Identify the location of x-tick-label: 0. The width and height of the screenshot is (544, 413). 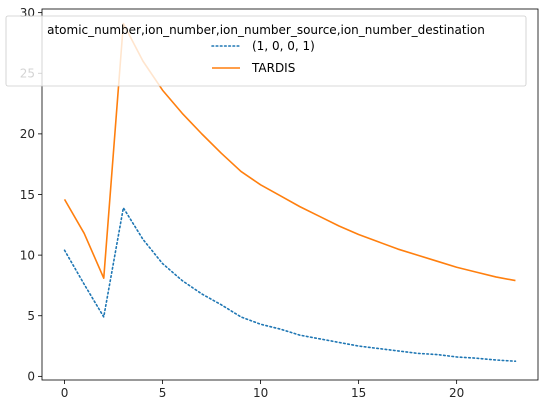
(65, 393).